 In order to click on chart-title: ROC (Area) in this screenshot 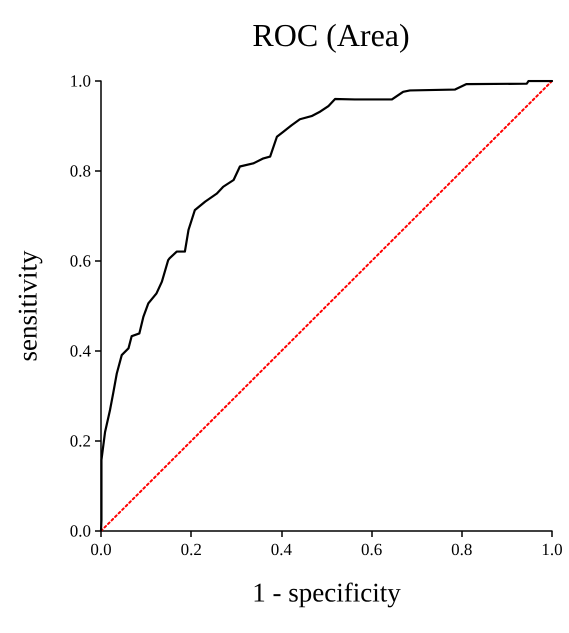, I will do `click(331, 35)`.